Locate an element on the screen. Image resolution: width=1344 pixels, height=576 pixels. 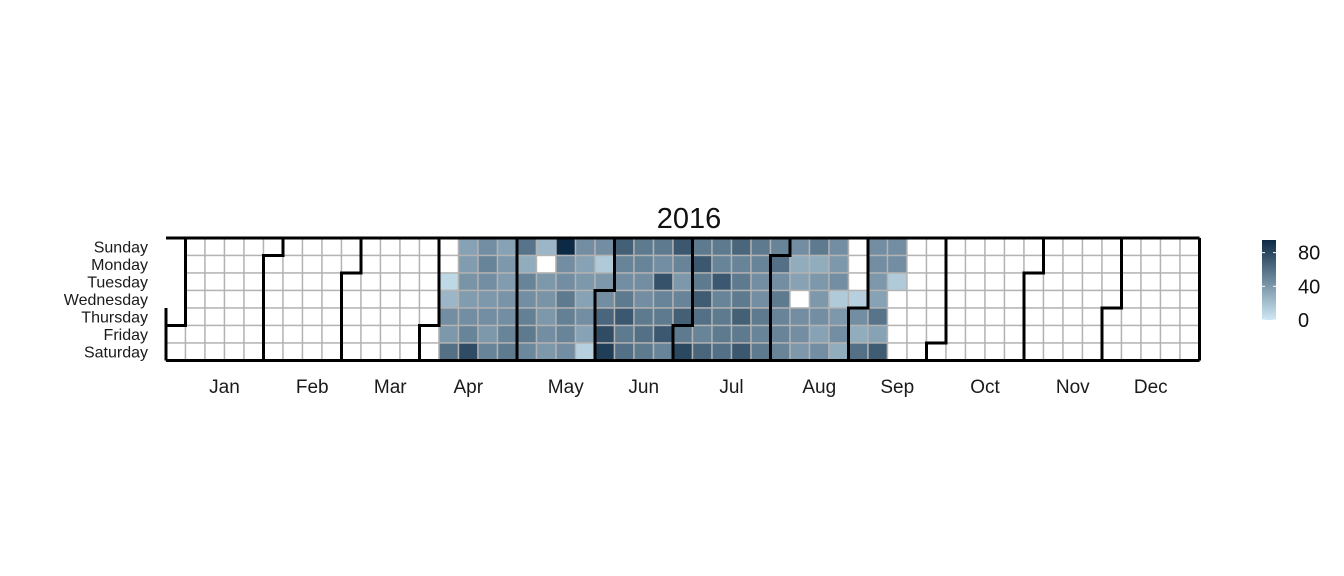
month-boundary is located at coordinates (1033, 299).